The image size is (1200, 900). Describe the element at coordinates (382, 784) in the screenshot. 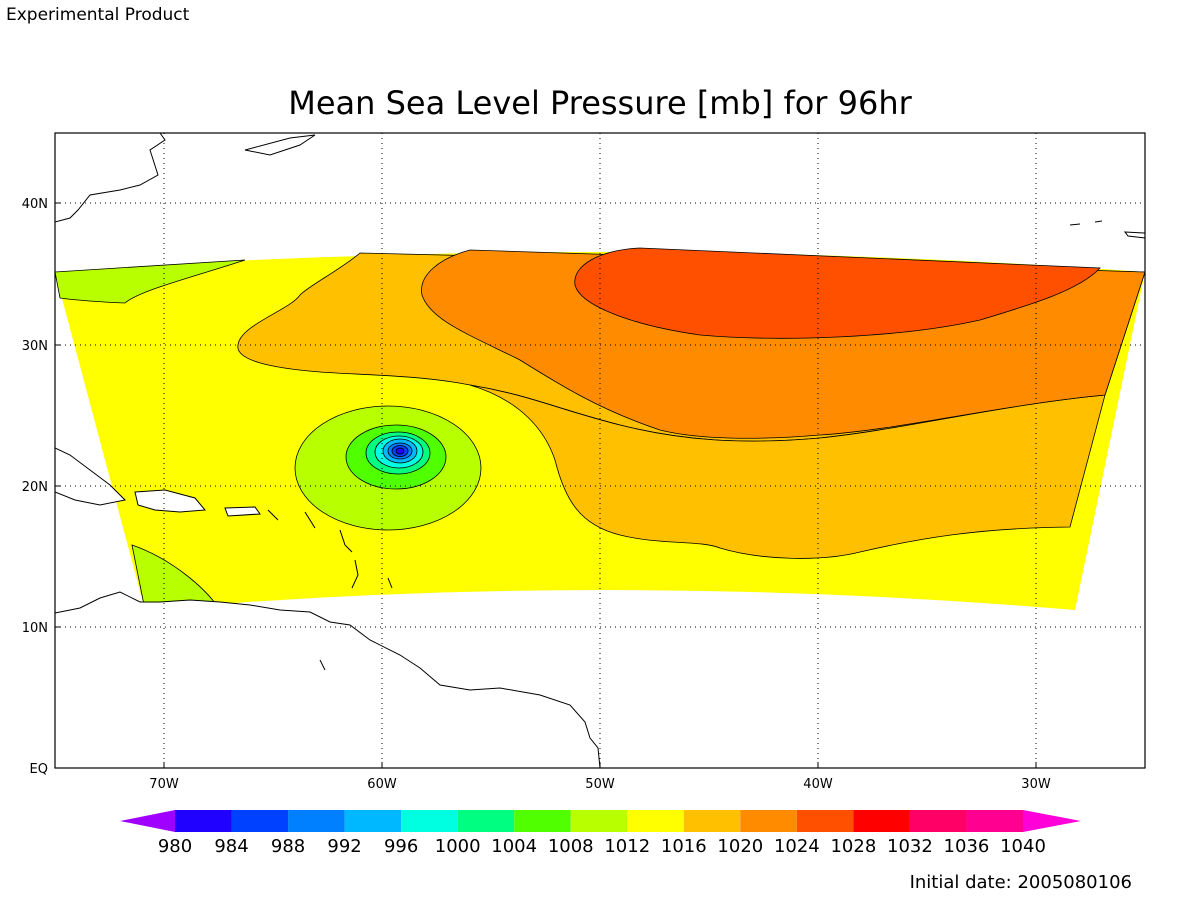

I see `lon-label-60w: 60W` at that location.